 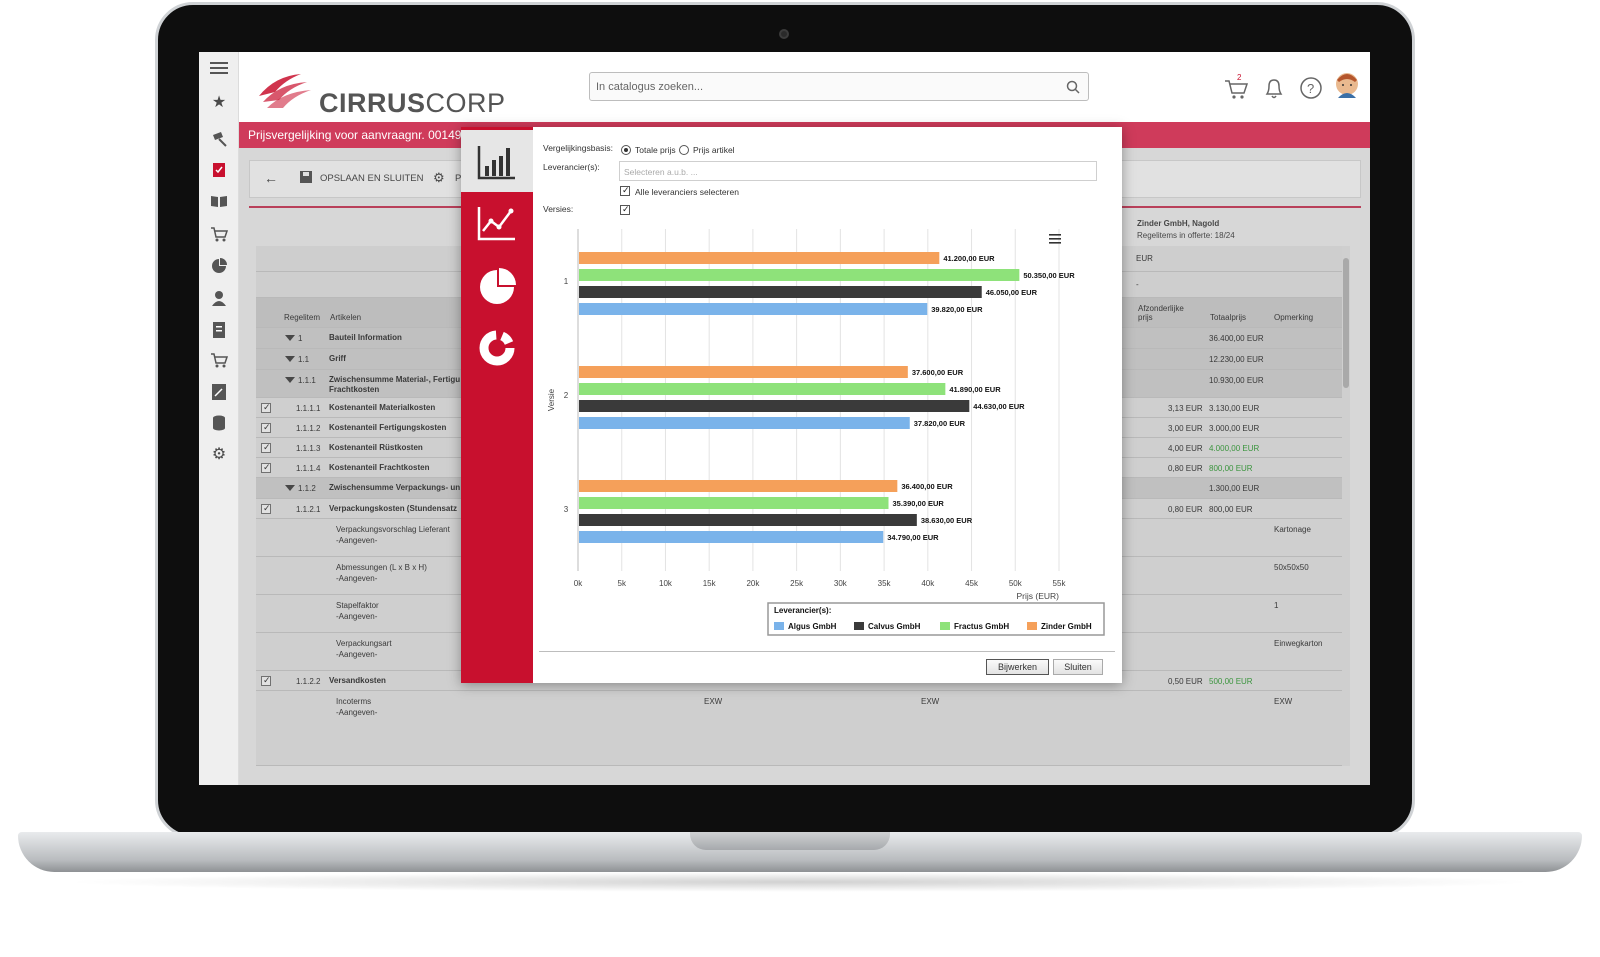 I want to click on logo: CIRRUSCORP, so click(x=380, y=92).